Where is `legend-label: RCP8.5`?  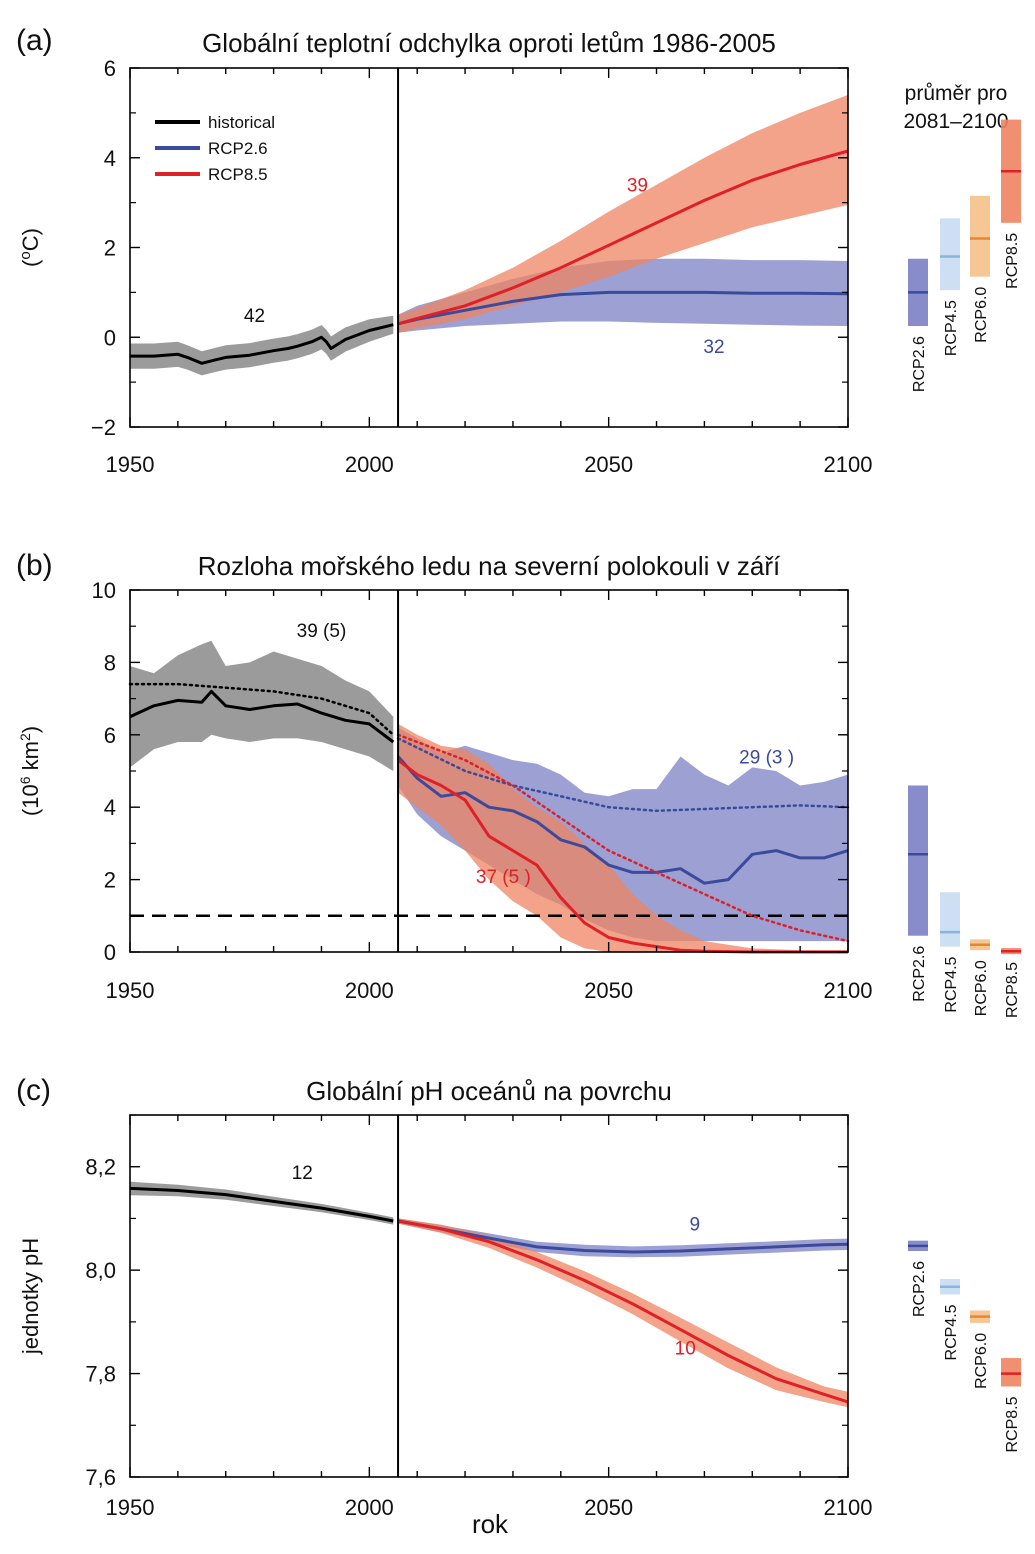
legend-label: RCP8.5 is located at coordinates (238, 174).